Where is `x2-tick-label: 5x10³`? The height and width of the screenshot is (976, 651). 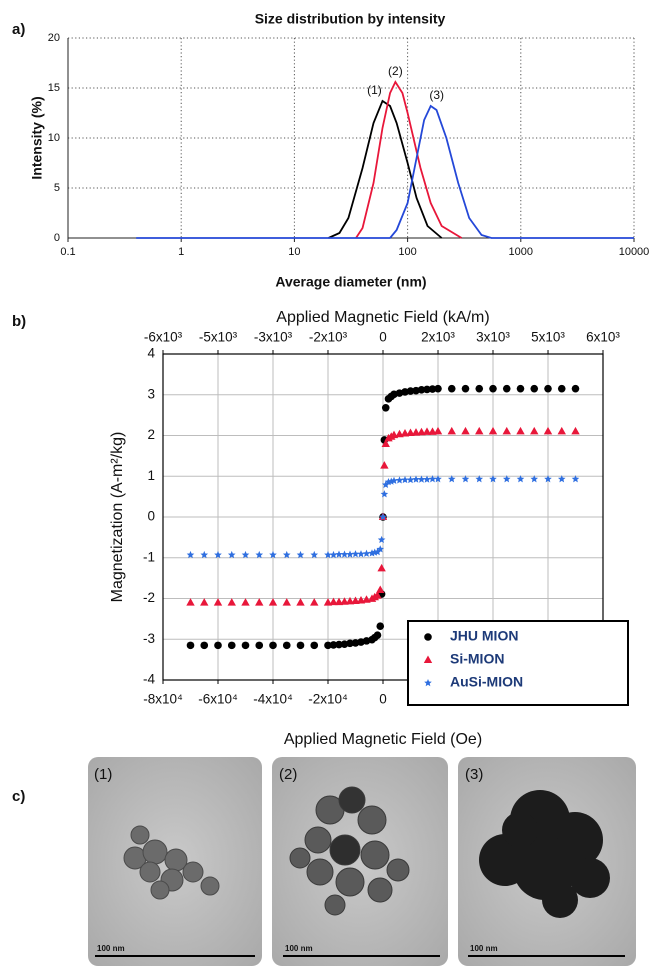 x2-tick-label: 5x10³ is located at coordinates (548, 337).